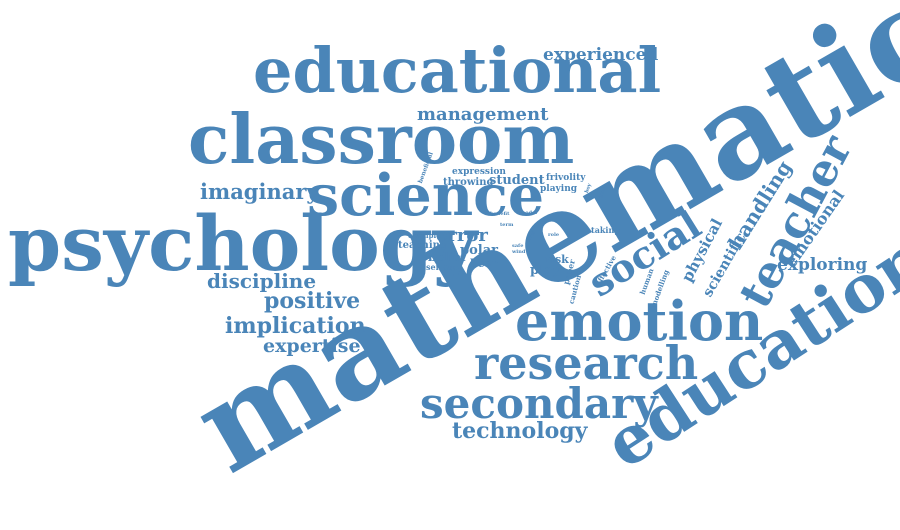 This screenshot has width=900, height=530. What do you see at coordinates (479, 172) in the screenshot?
I see `word-expression: expression` at bounding box center [479, 172].